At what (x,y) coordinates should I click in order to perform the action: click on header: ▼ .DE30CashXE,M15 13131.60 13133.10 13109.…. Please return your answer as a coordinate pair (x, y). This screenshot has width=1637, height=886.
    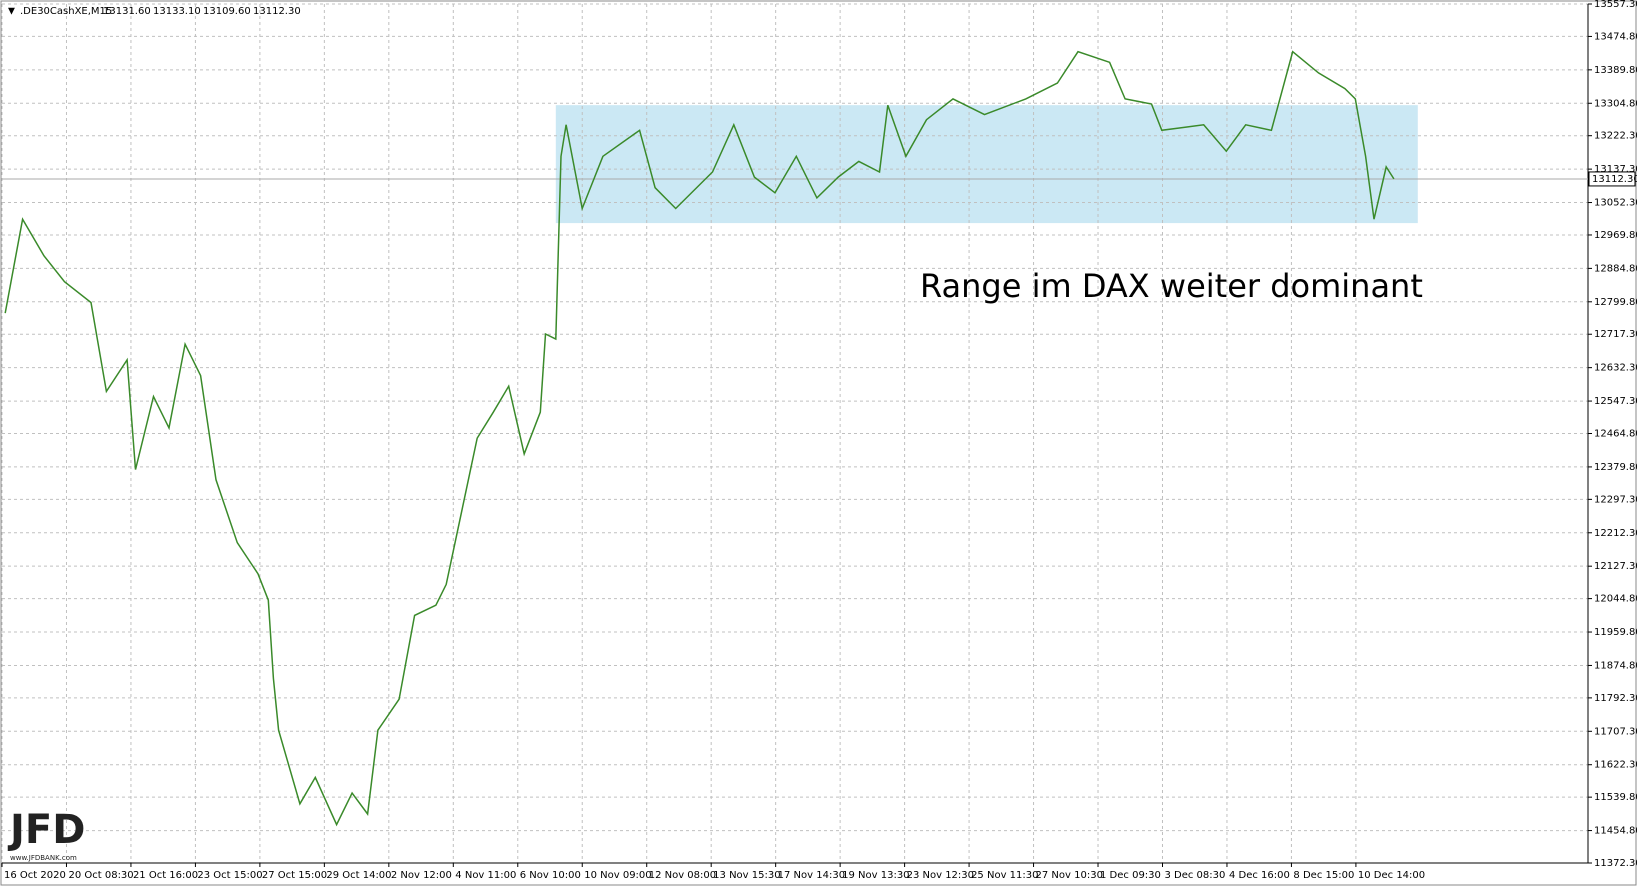
    Looking at the image, I should click on (154, 11).